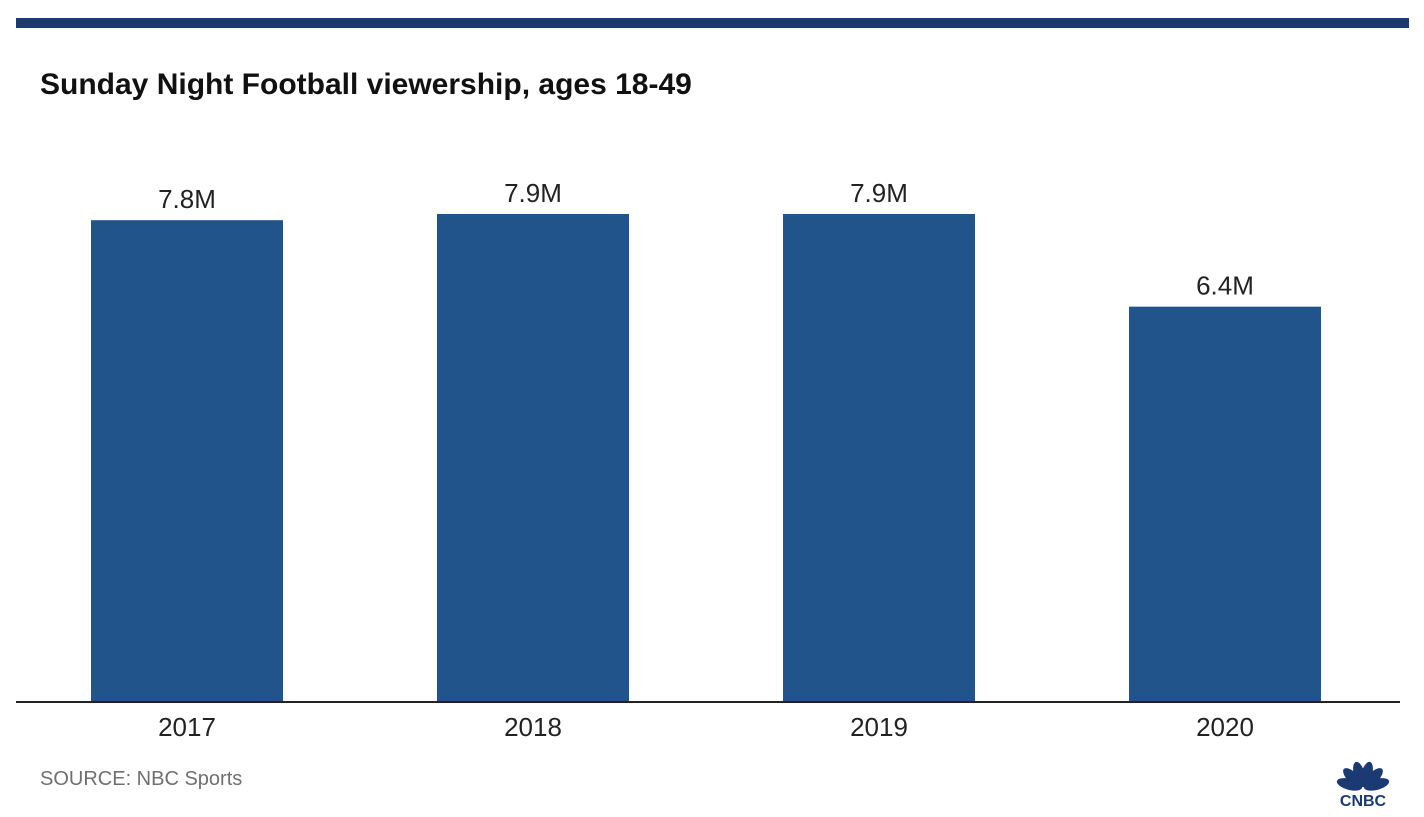 The height and width of the screenshot is (817, 1424). What do you see at coordinates (533, 193) in the screenshot?
I see `value-label-2018: 7.9M` at bounding box center [533, 193].